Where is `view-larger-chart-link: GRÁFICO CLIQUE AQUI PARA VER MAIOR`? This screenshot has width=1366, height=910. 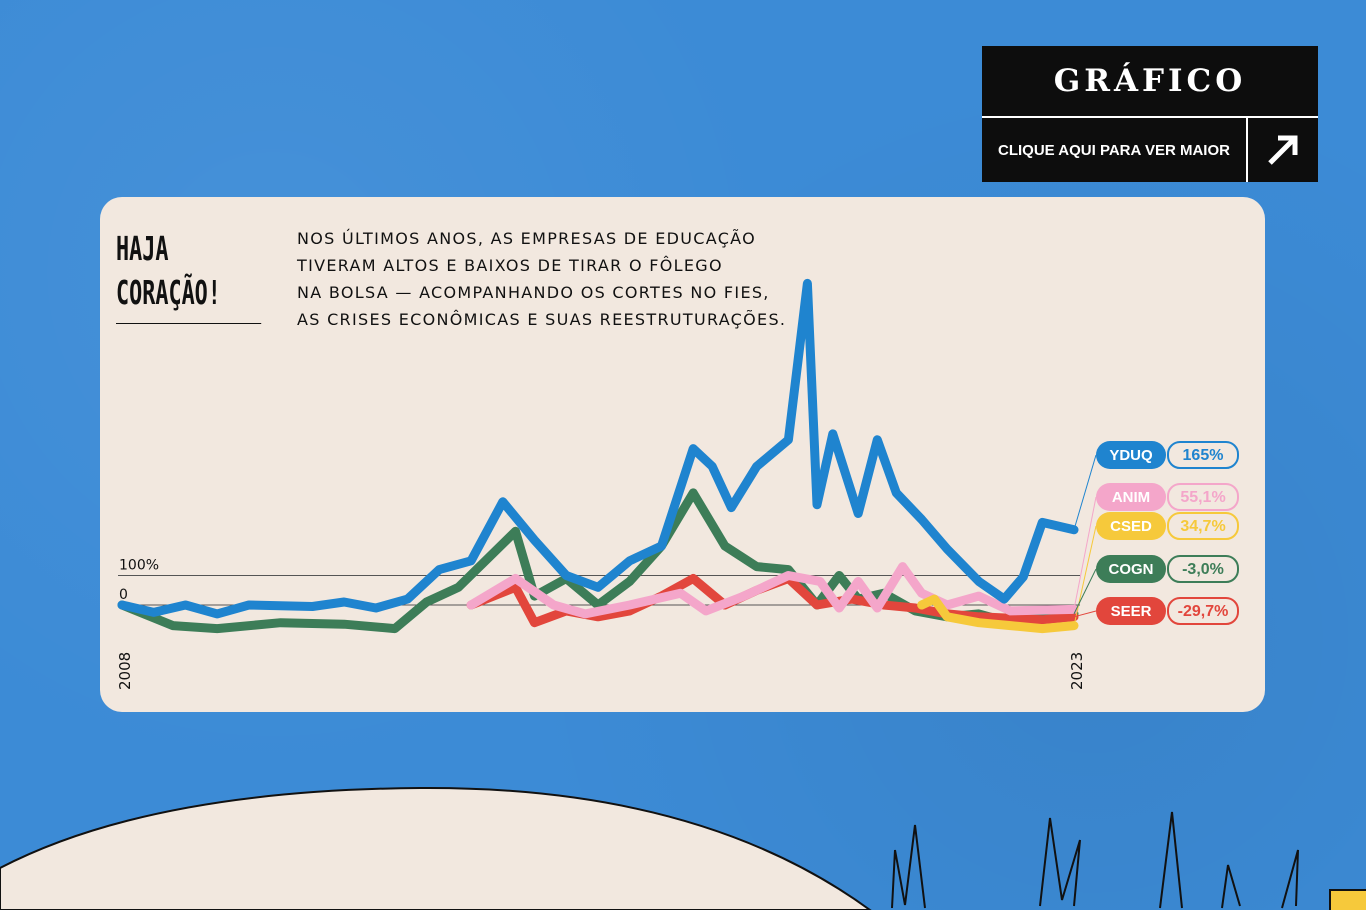 view-larger-chart-link: GRÁFICO CLIQUE AQUI PARA VER MAIOR is located at coordinates (1150, 114).